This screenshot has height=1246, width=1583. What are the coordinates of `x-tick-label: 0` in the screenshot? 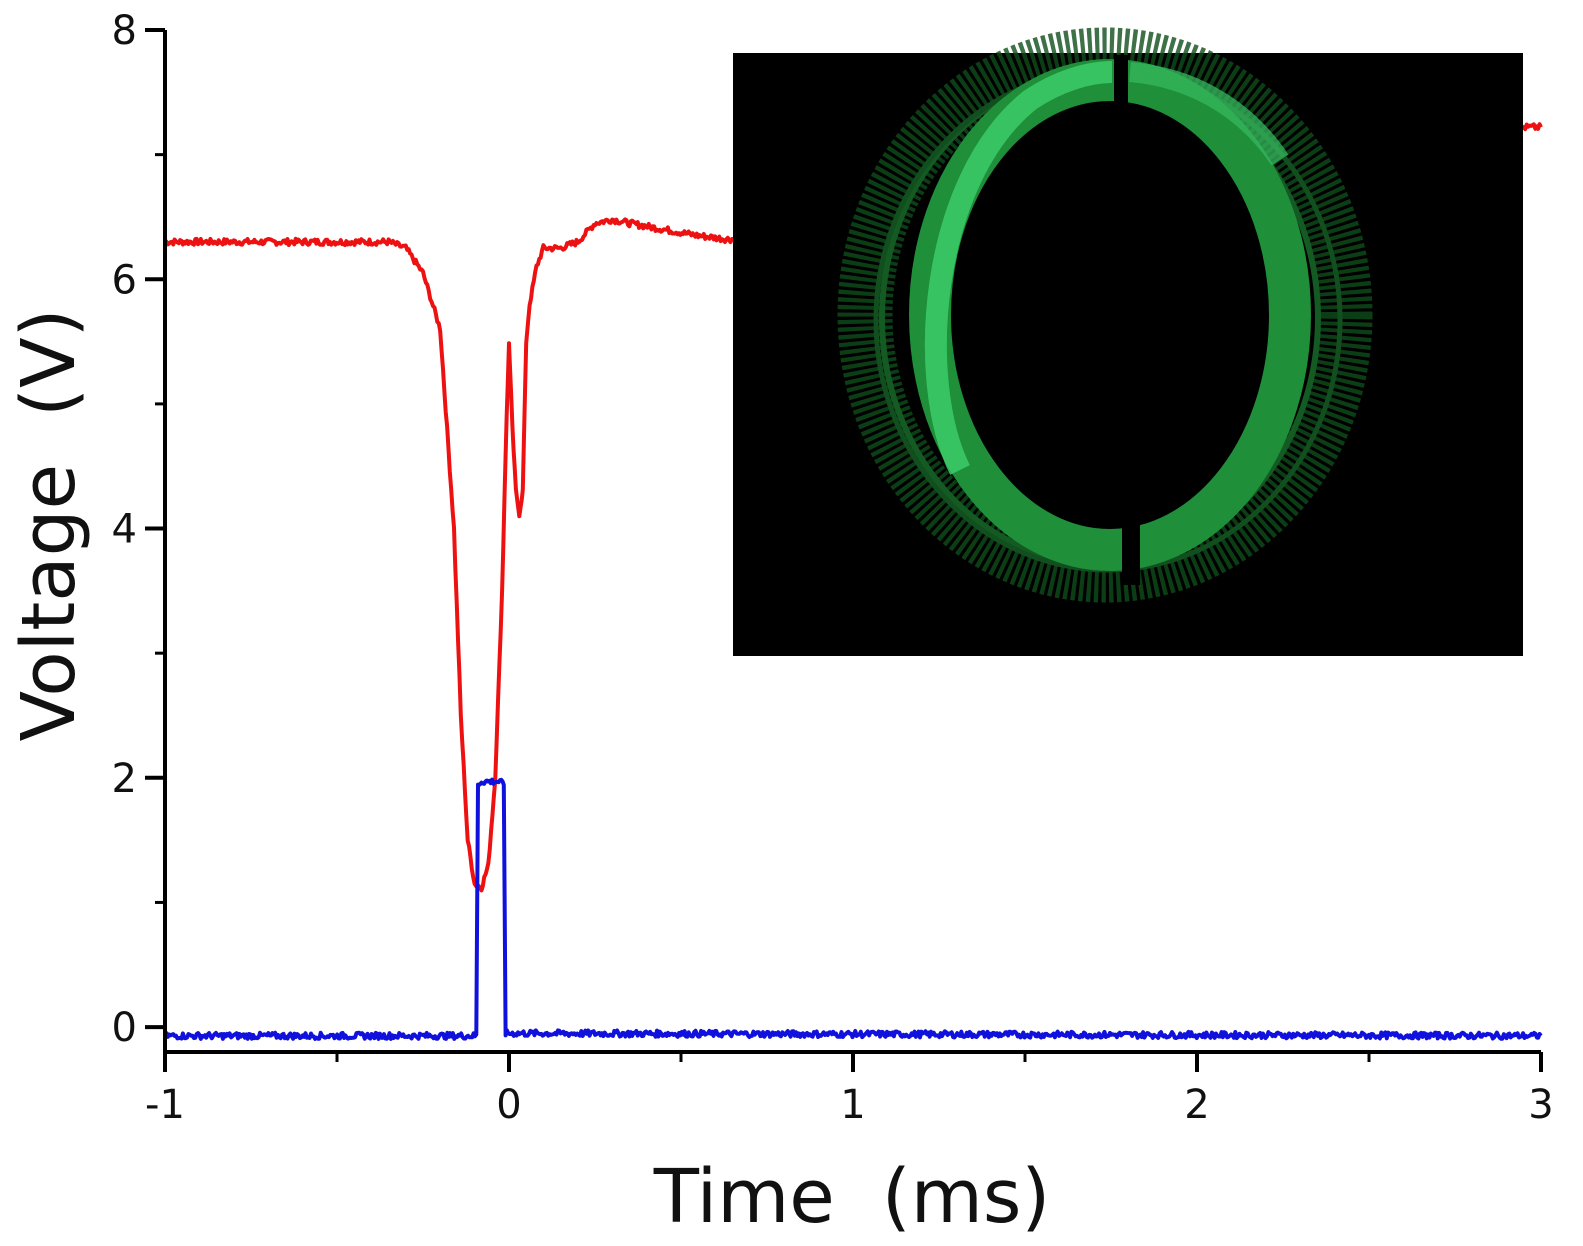 It's located at (508, 1105).